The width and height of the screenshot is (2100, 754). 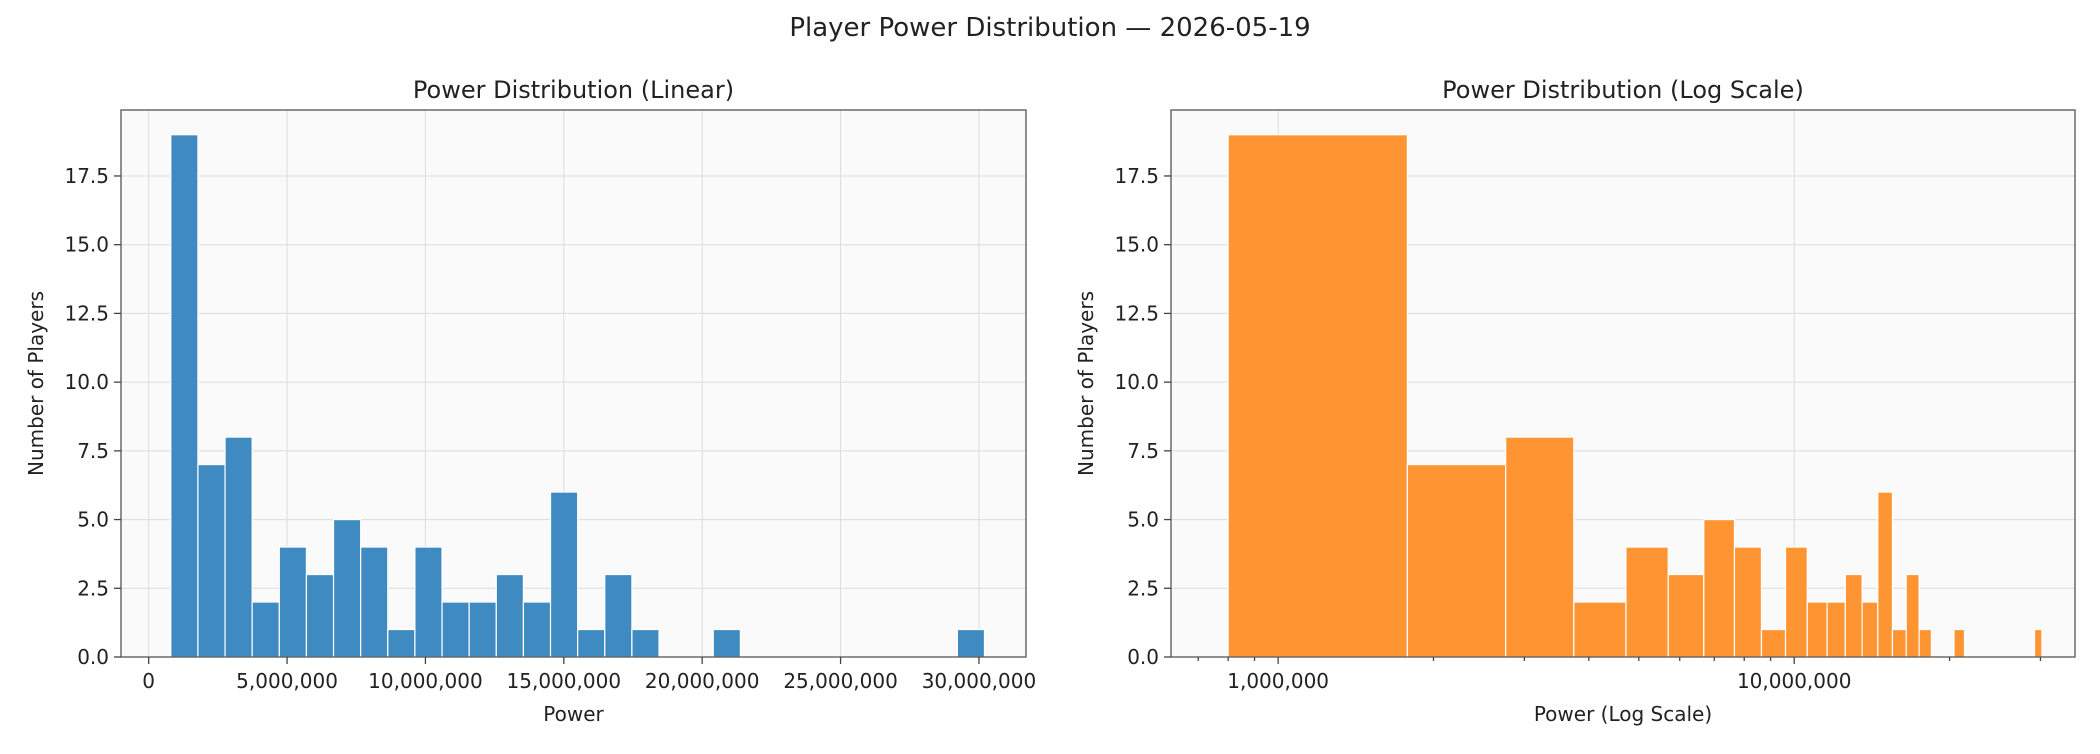 I want to click on log-y-tick-label: 12.5, so click(x=1136, y=313).